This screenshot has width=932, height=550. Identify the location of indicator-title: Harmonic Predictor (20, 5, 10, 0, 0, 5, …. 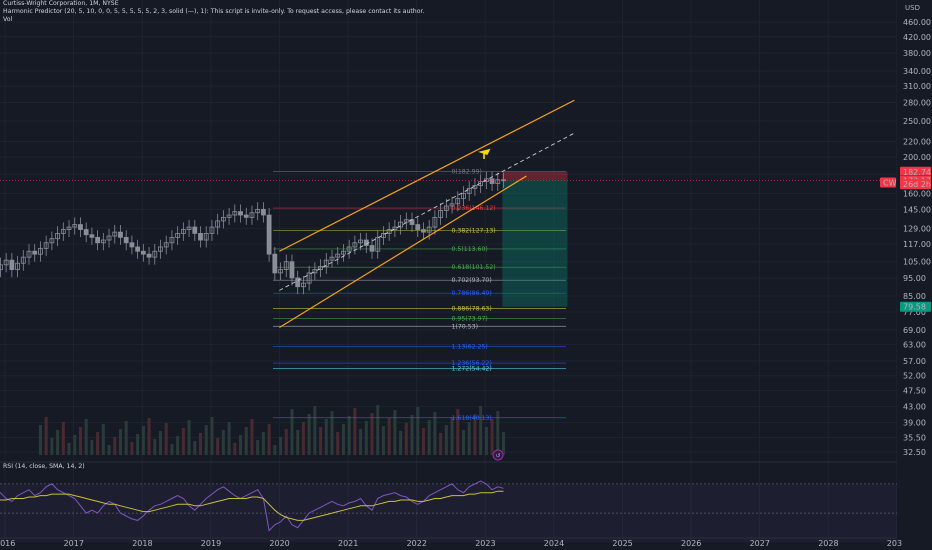
(214, 11).